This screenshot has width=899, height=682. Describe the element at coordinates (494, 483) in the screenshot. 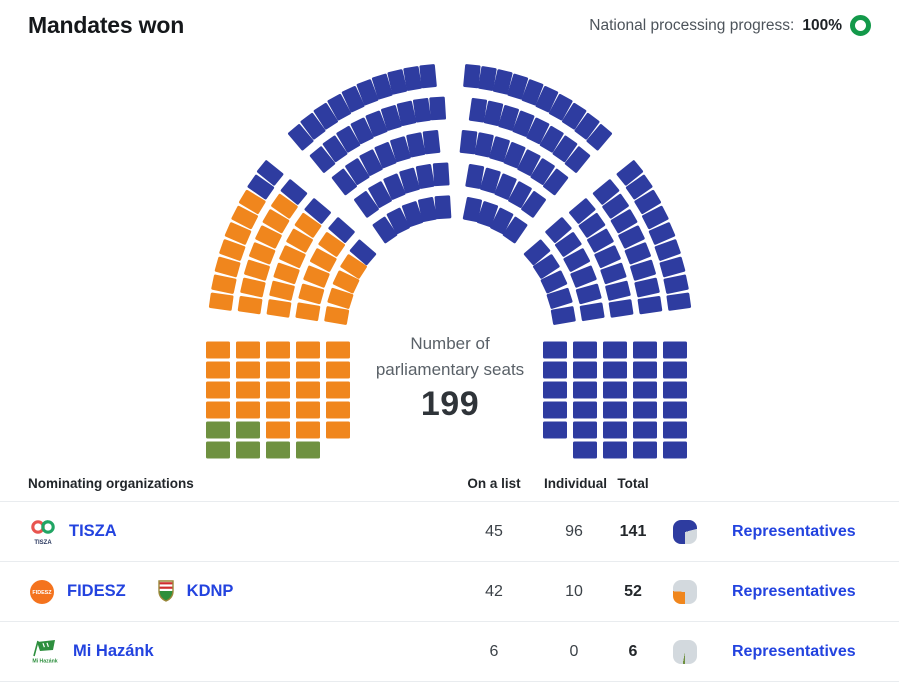

I see `col-header-on-list: On a list` at that location.